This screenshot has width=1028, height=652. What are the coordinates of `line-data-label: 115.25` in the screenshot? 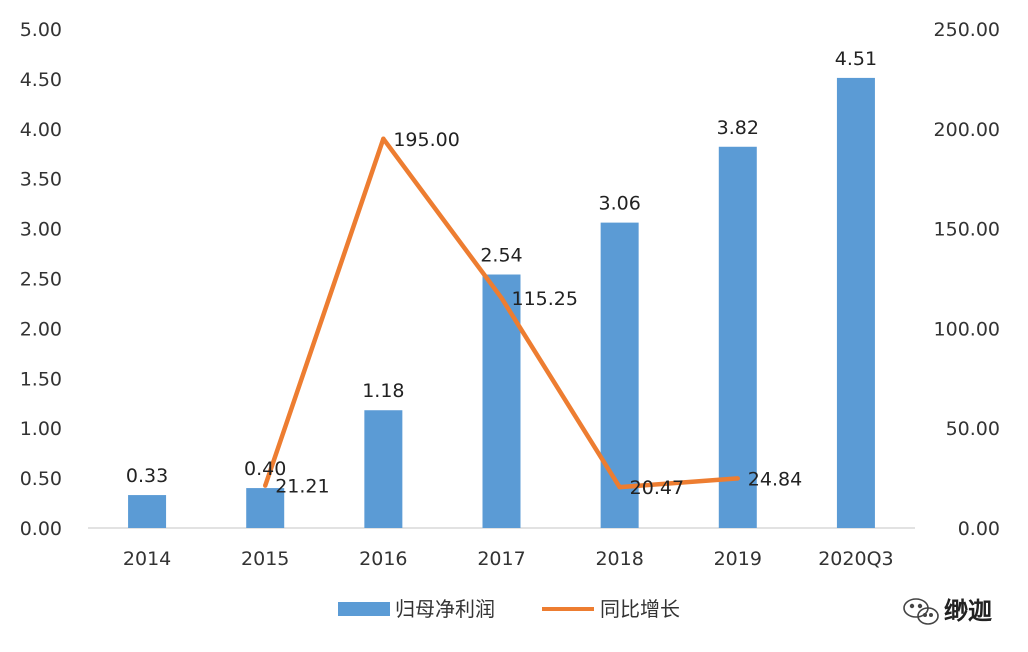 It's located at (545, 299).